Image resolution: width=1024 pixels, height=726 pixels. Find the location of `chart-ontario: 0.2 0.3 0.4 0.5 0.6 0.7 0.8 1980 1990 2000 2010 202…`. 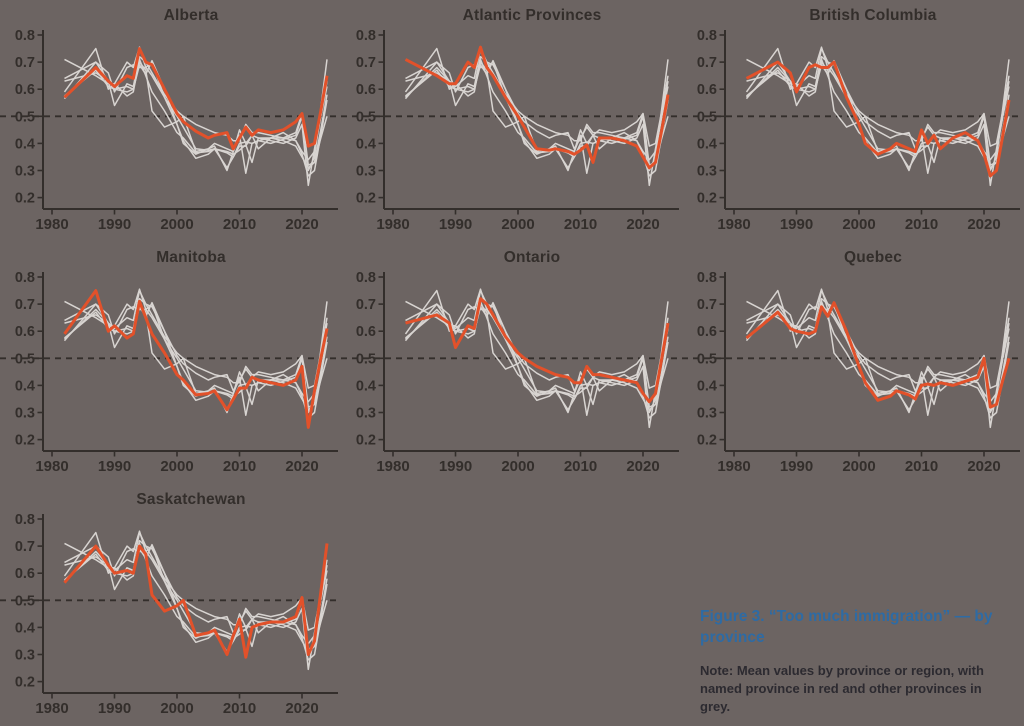

chart-ontario: 0.2 0.3 0.4 0.5 0.6 0.7 0.8 1980 1990 2000 2010 202… is located at coordinates (511, 372).